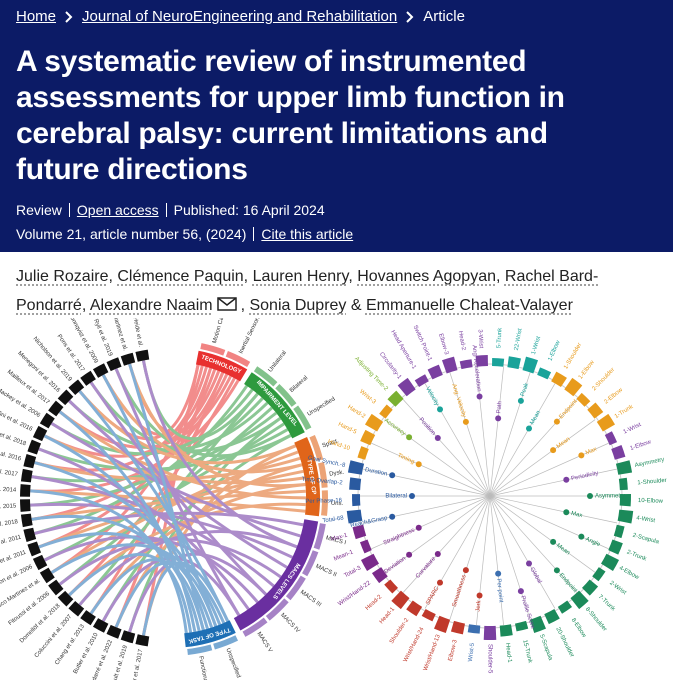  Describe the element at coordinates (489, 659) in the screenshot. I see `outer-label: Shoulder-5` at that location.